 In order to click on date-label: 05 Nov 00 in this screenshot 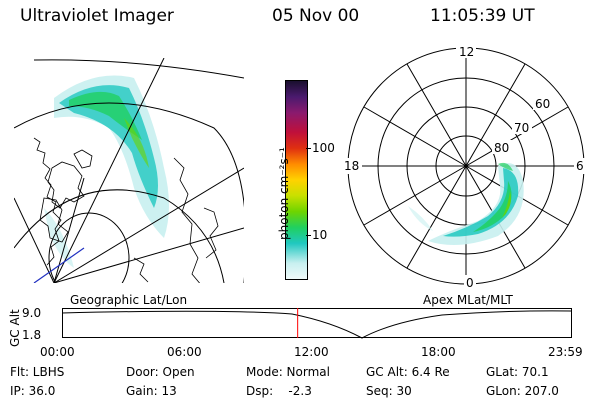, I will do `click(316, 16)`.